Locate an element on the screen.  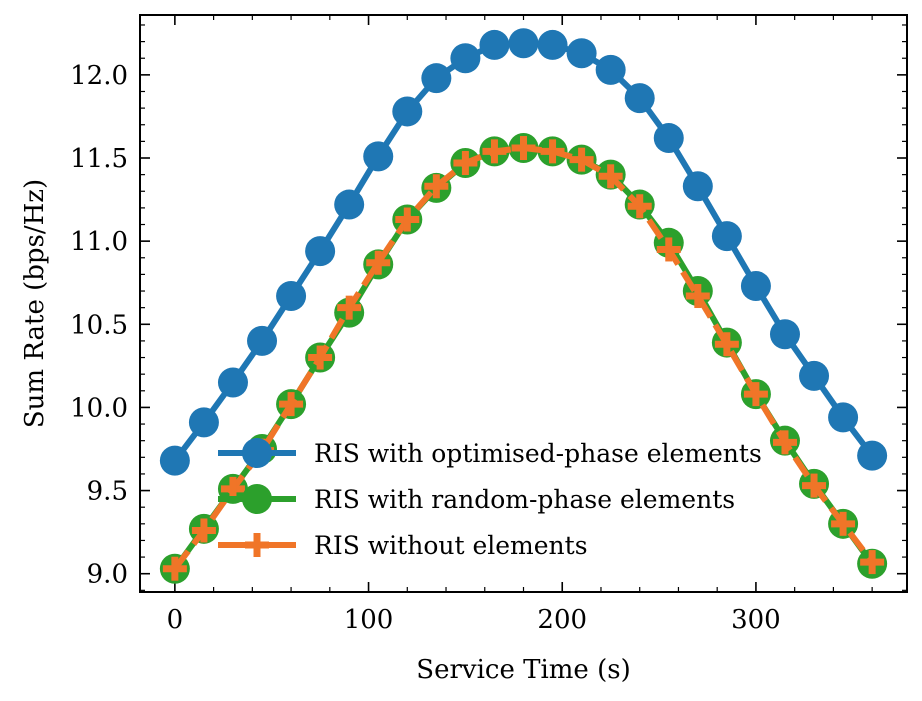
legend-label: RIS with optimised-phase elements is located at coordinates (538, 453).